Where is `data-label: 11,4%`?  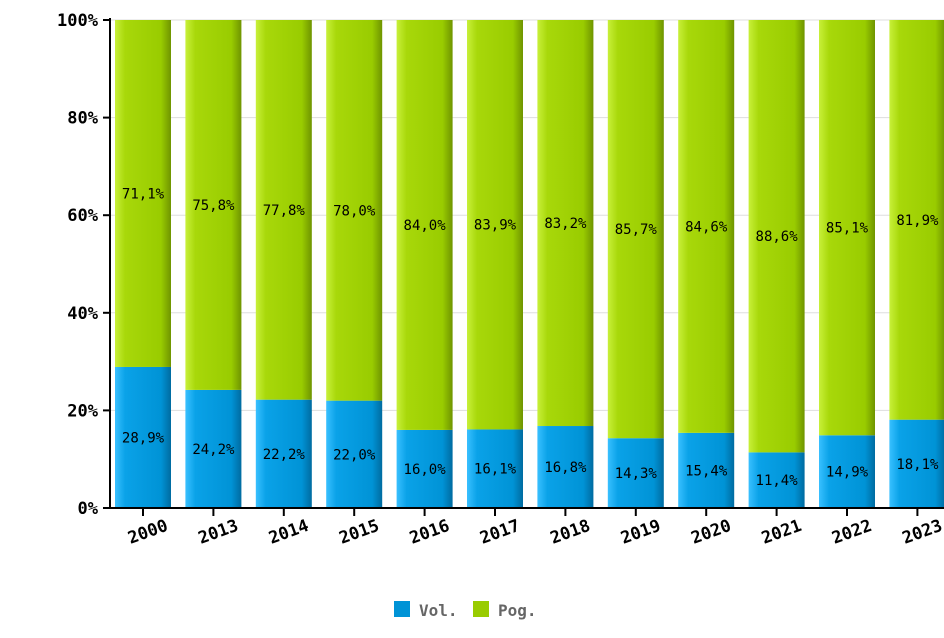 data-label: 11,4% is located at coordinates (777, 481).